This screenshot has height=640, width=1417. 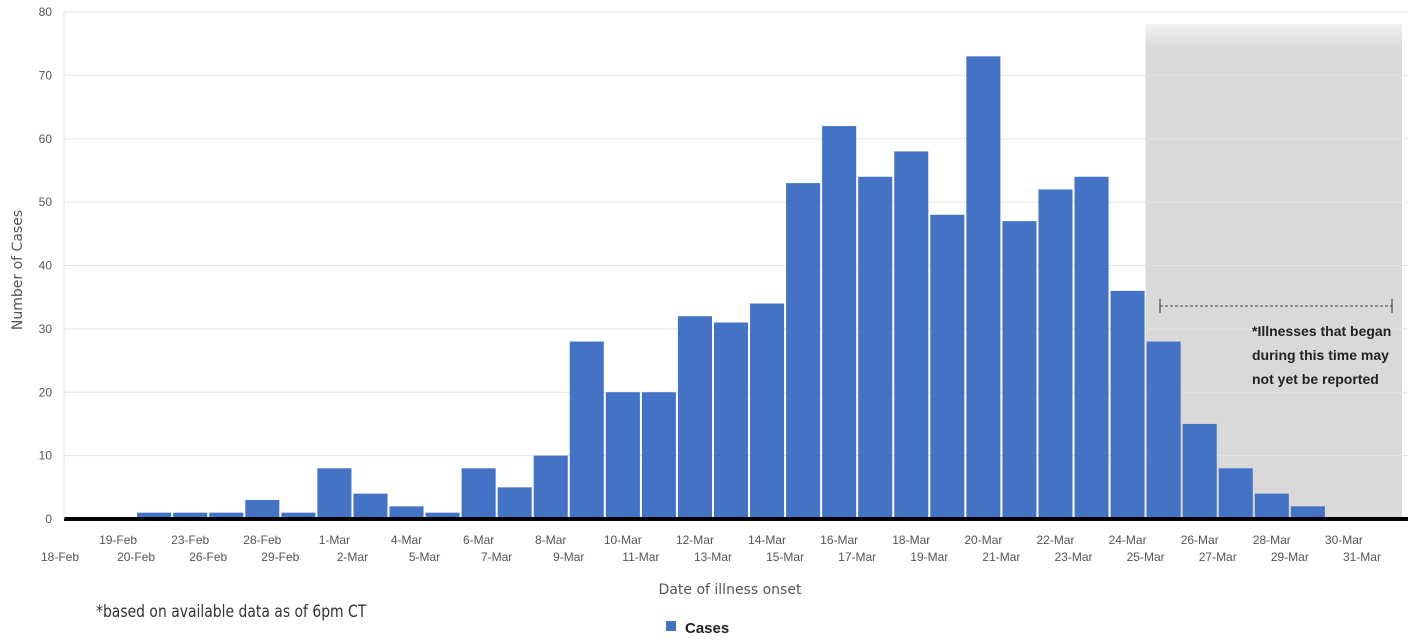 What do you see at coordinates (352, 557) in the screenshot?
I see `x-tick-label: 2-Mar` at bounding box center [352, 557].